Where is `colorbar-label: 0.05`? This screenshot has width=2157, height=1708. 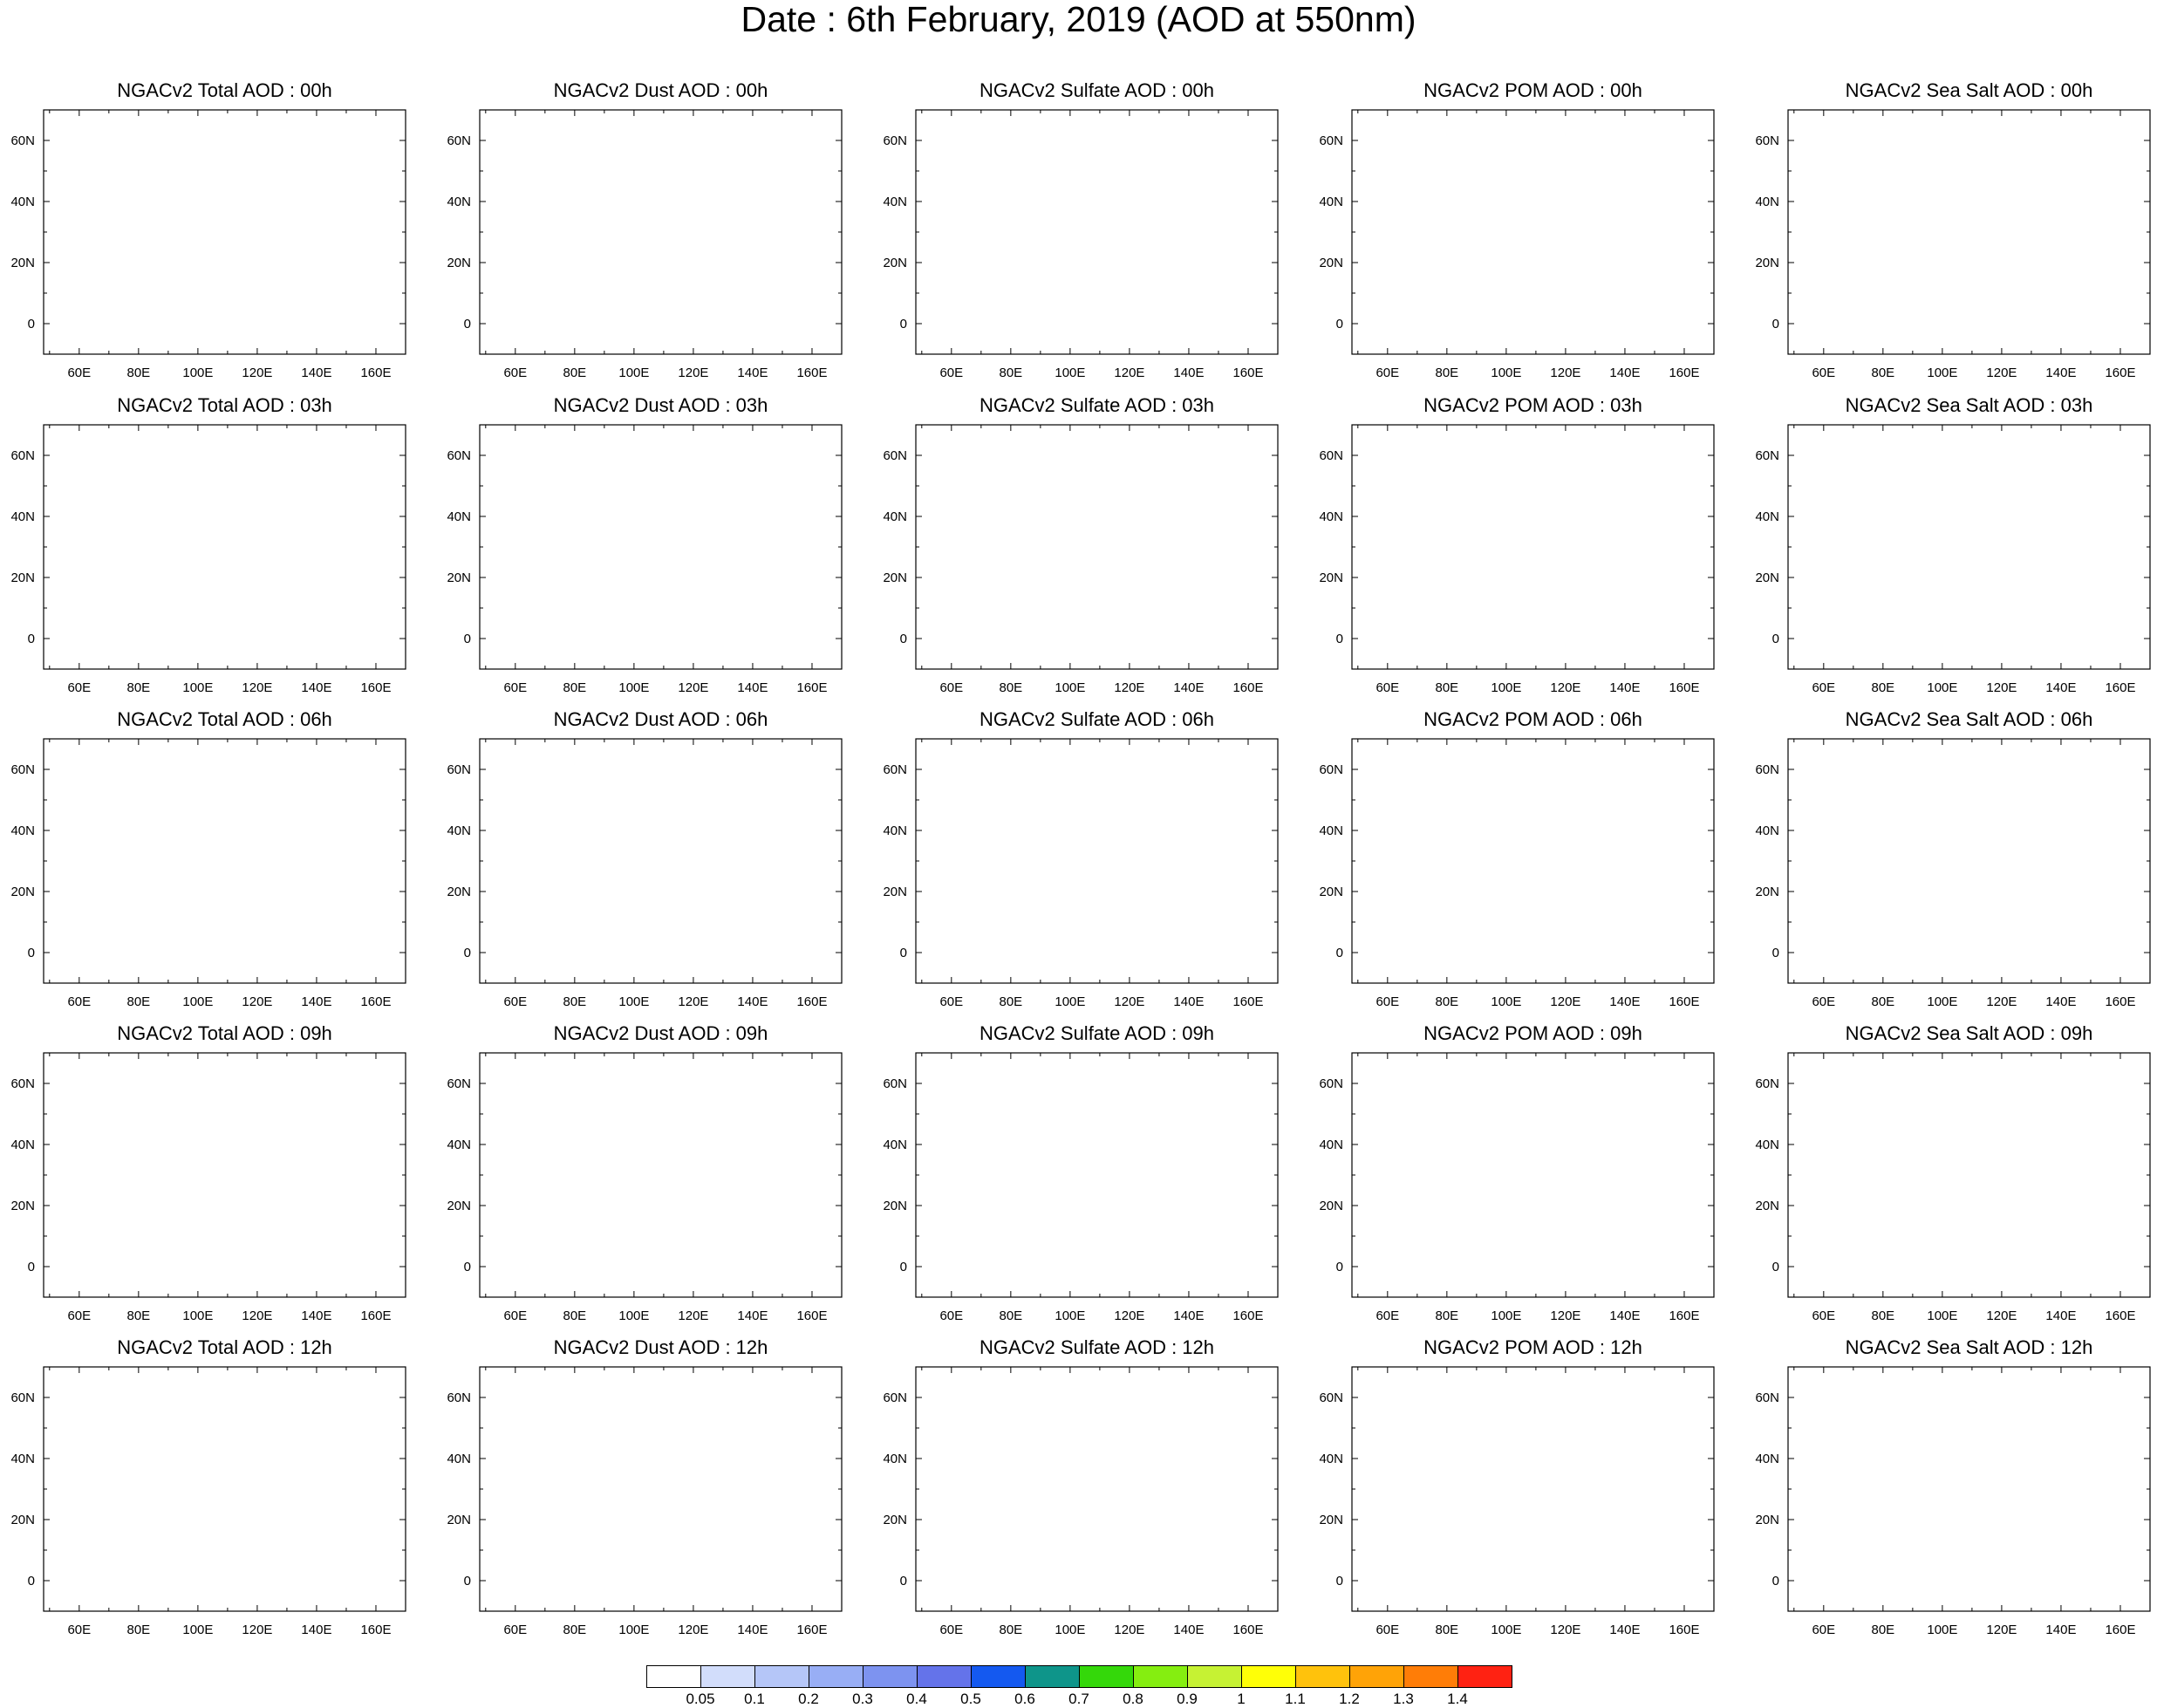
colorbar-label: 0.05 is located at coordinates (700, 1699).